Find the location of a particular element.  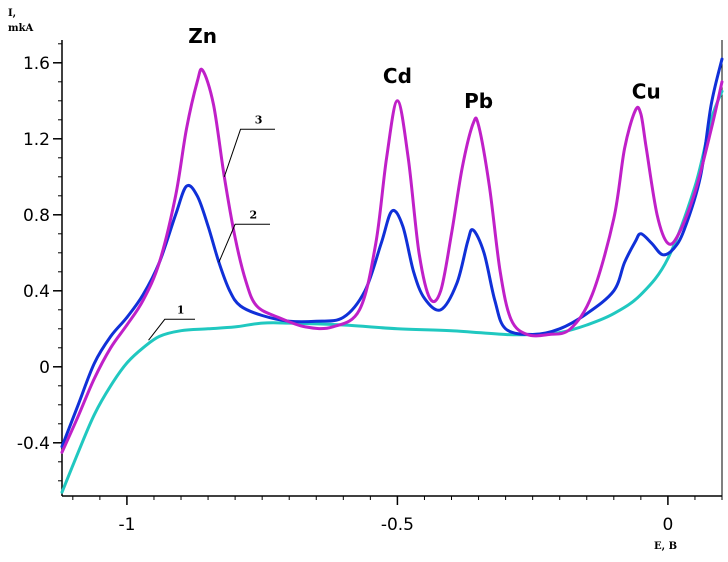

y-tick-label: 1.2 is located at coordinates (36, 140).